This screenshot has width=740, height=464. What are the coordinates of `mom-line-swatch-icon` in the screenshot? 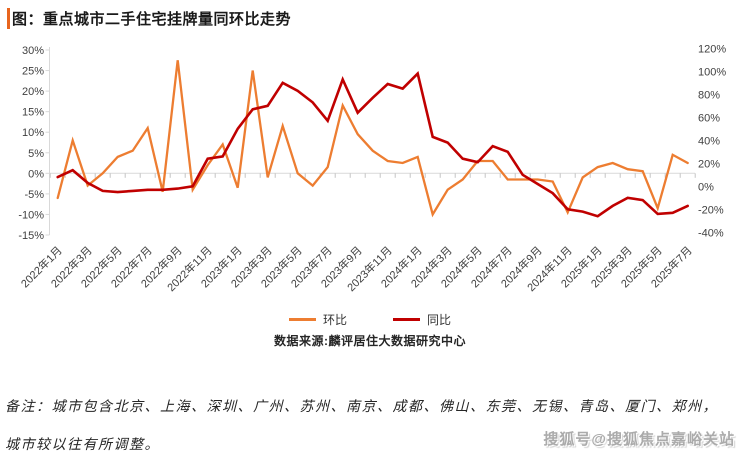 It's located at (302, 319).